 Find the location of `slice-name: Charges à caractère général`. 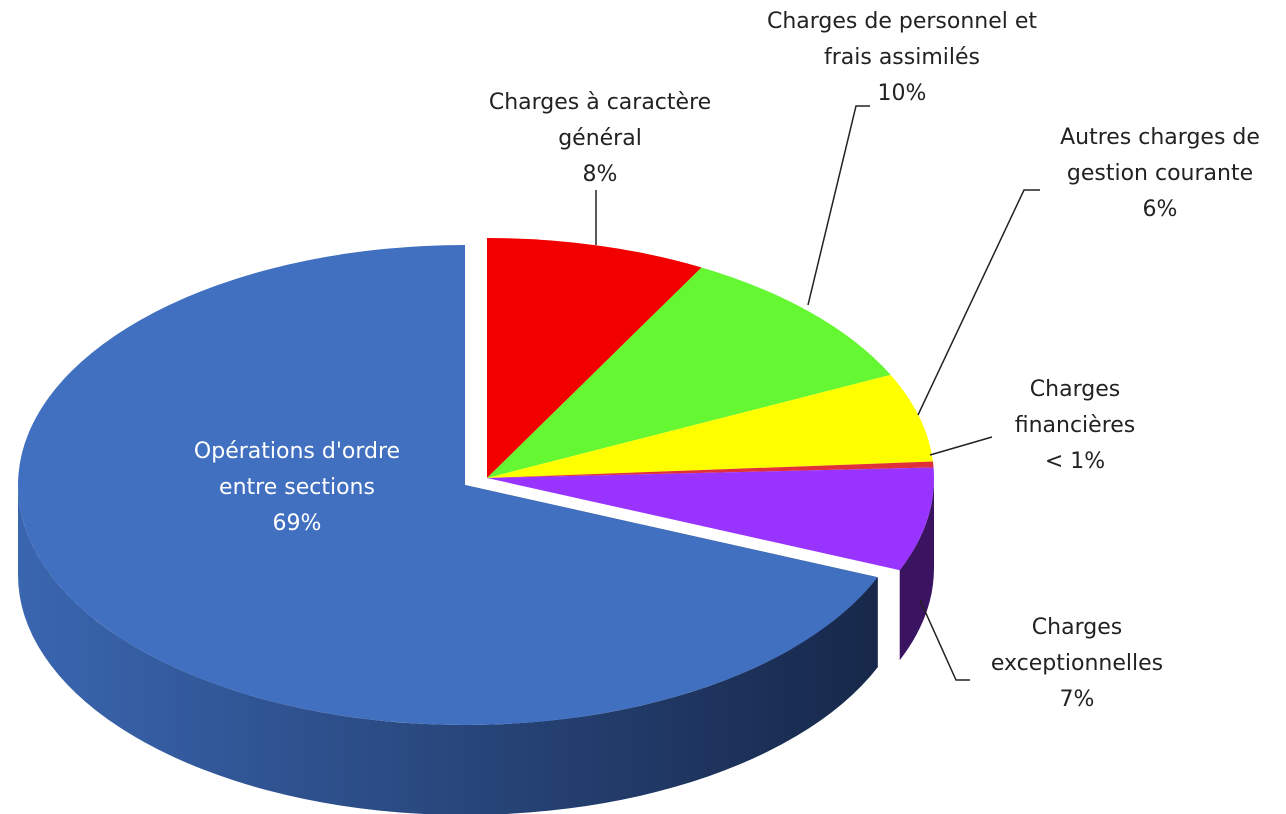

slice-name: Charges à caractère général is located at coordinates (600, 120).